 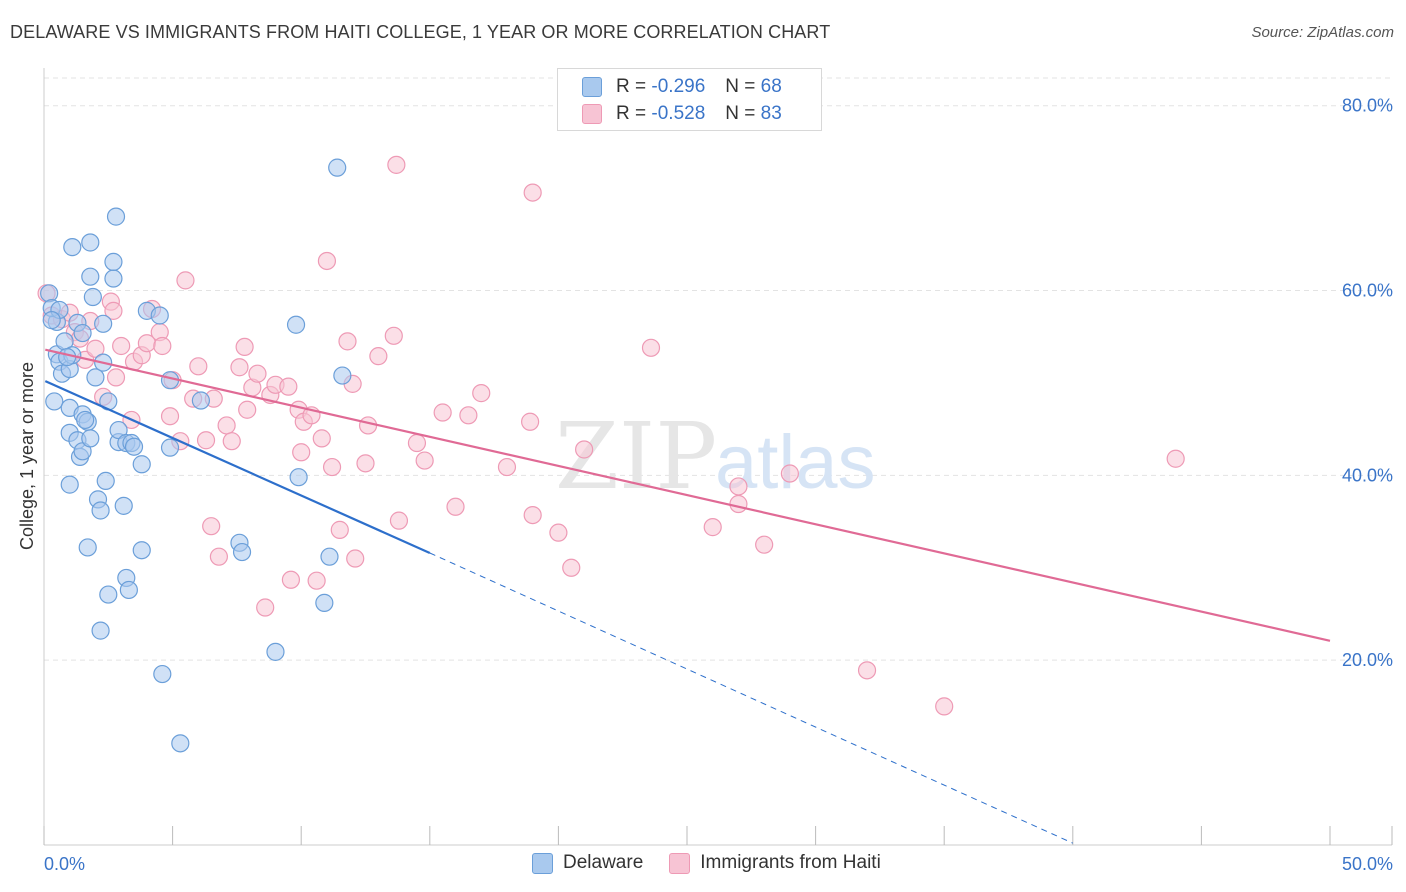 What do you see at coordinates (1367, 475) in the screenshot?
I see `y-tick-label: 40.0%` at bounding box center [1367, 475].